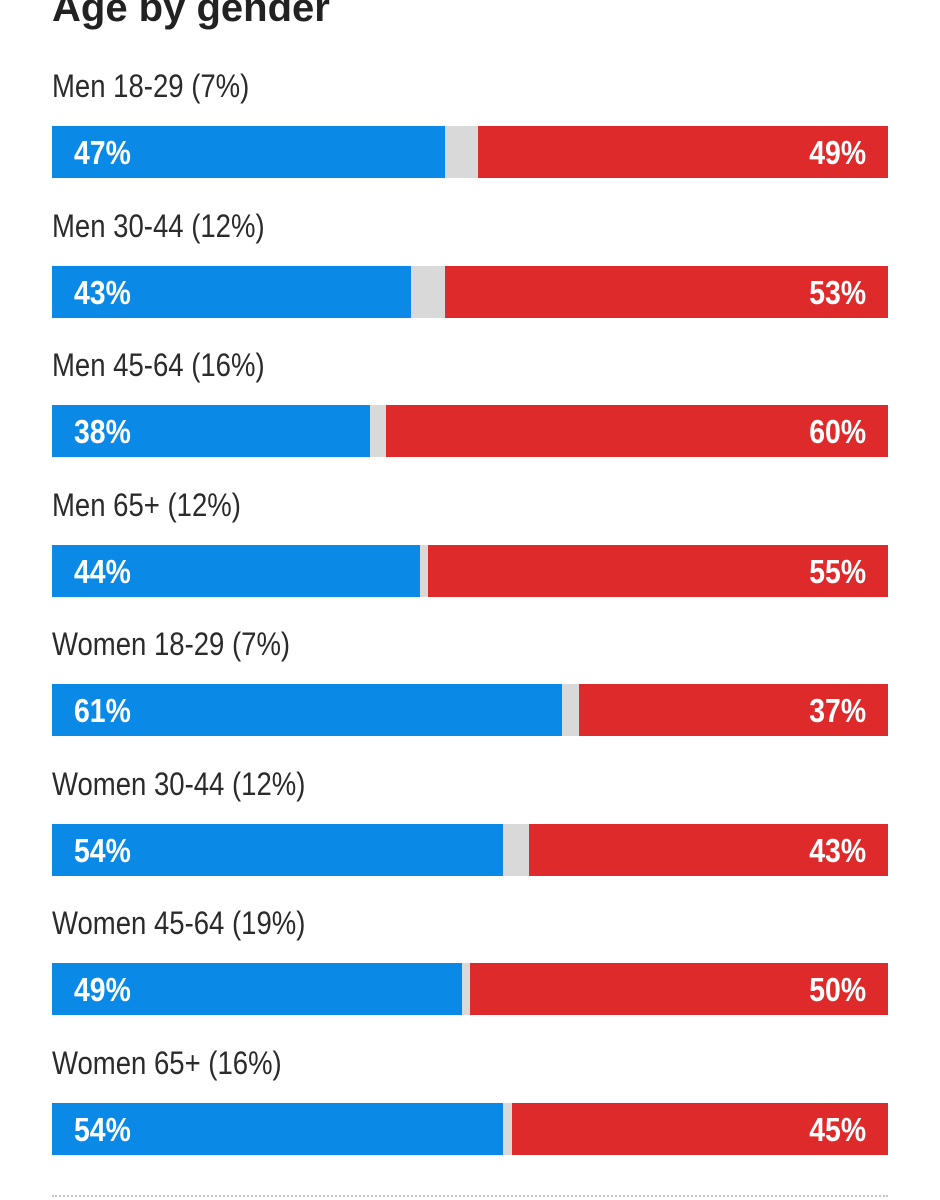  Describe the element at coordinates (837, 1129) in the screenshot. I see `data-label-red: 45%` at that location.